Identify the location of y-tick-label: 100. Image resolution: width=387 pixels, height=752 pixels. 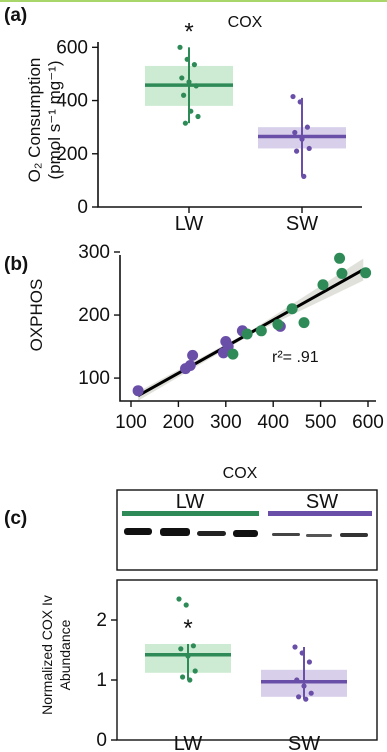
(94, 378).